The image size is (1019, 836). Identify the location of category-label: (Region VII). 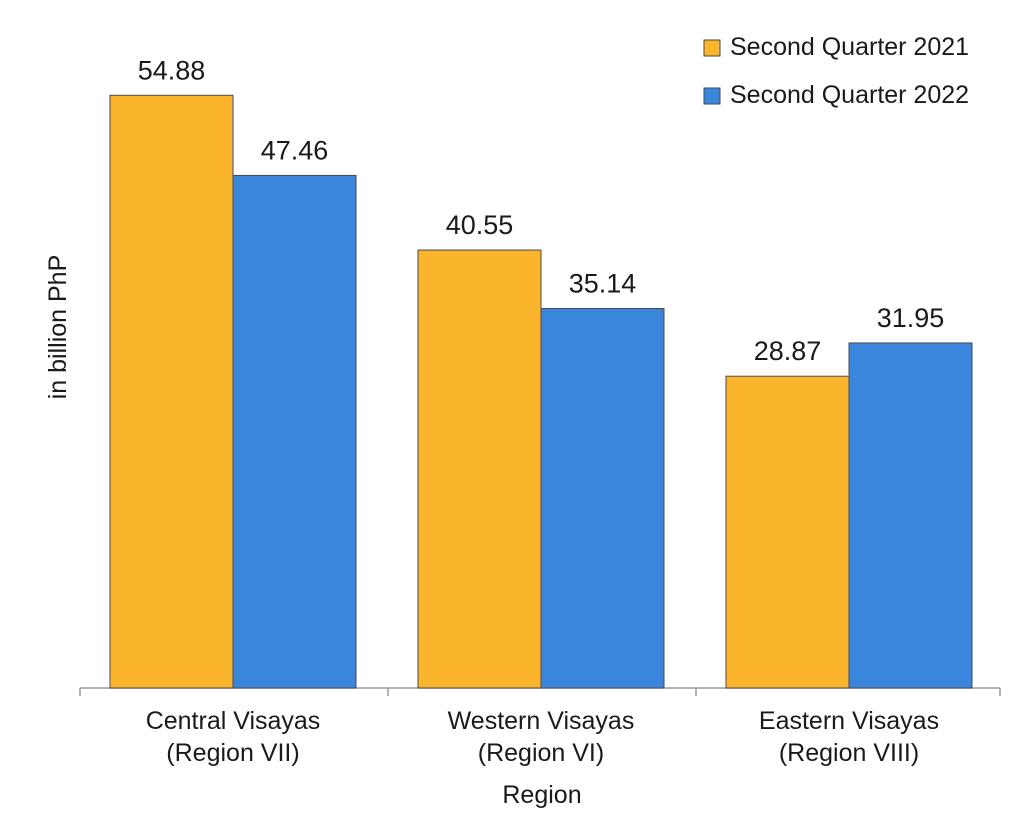
(232, 753).